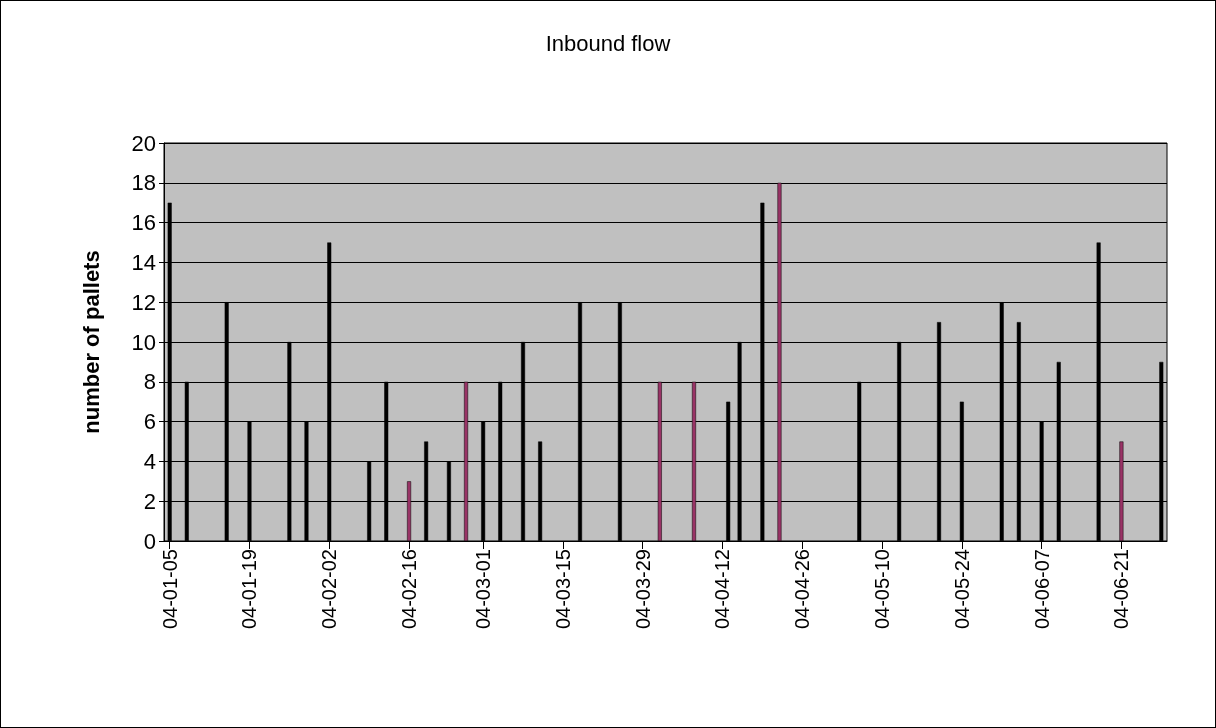 Image resolution: width=1216 pixels, height=728 pixels. What do you see at coordinates (961, 589) in the screenshot?
I see `x-tick-label: 04-05-24` at bounding box center [961, 589].